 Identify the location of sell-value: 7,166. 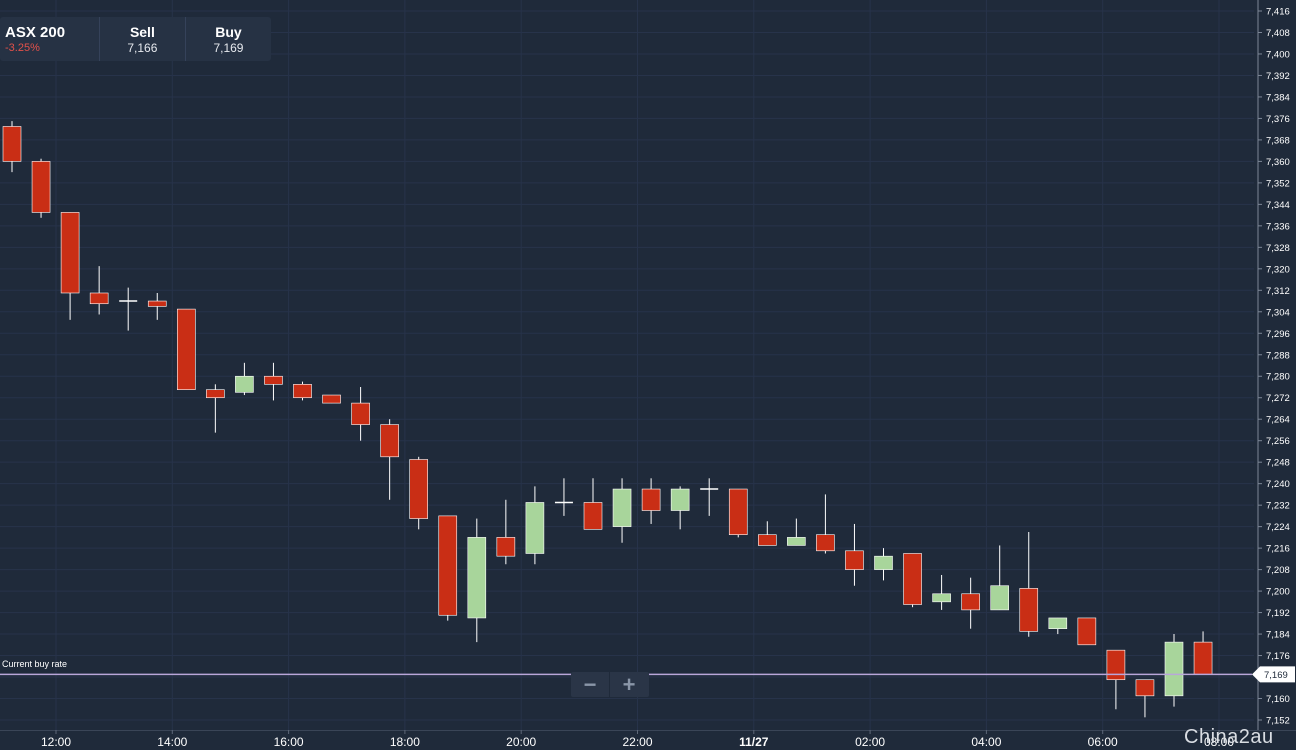
(142, 47).